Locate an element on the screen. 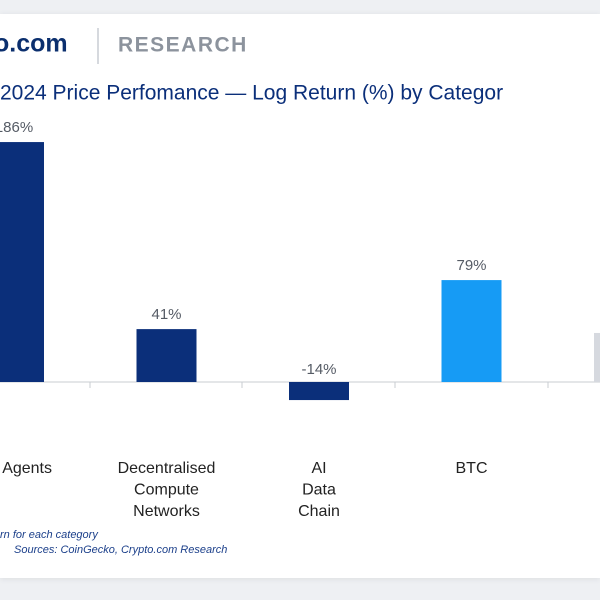 The width and height of the screenshot is (600, 600). value-label: 186% is located at coordinates (16, 127).